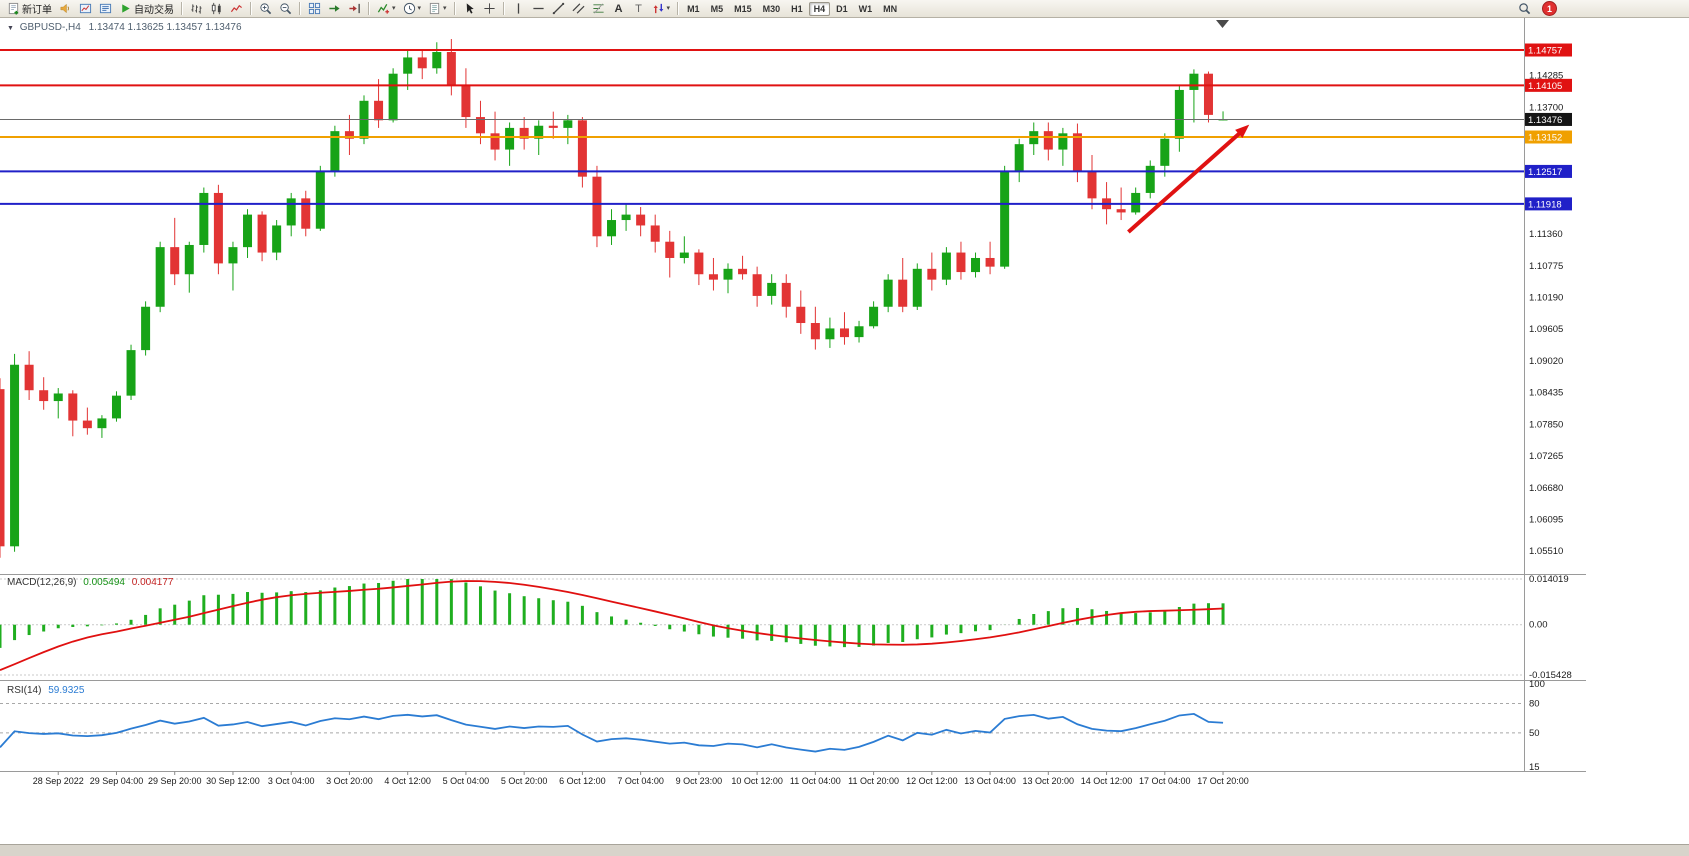 This screenshot has width=1689, height=856. What do you see at coordinates (489, 9) in the screenshot?
I see `crosshair-icon` at bounding box center [489, 9].